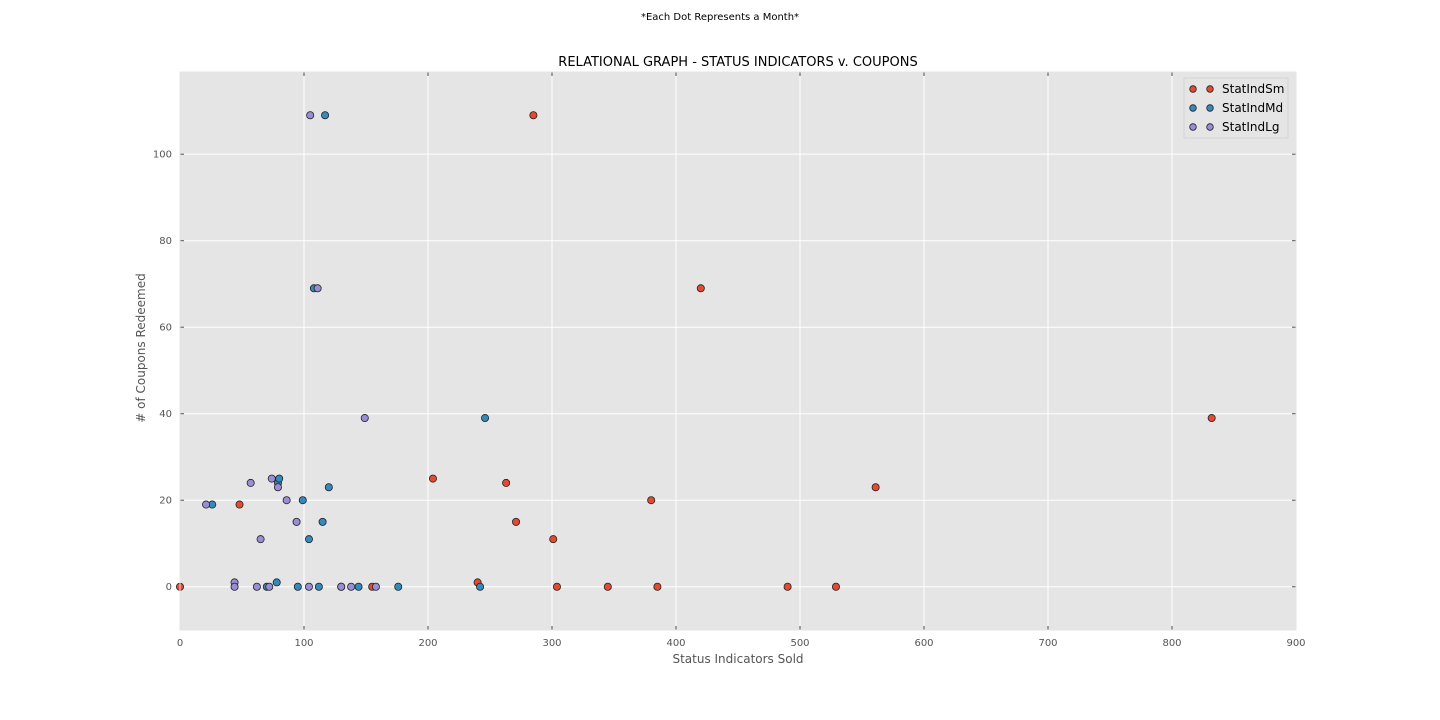  What do you see at coordinates (799, 643) in the screenshot?
I see `x-tick-label: 500` at bounding box center [799, 643].